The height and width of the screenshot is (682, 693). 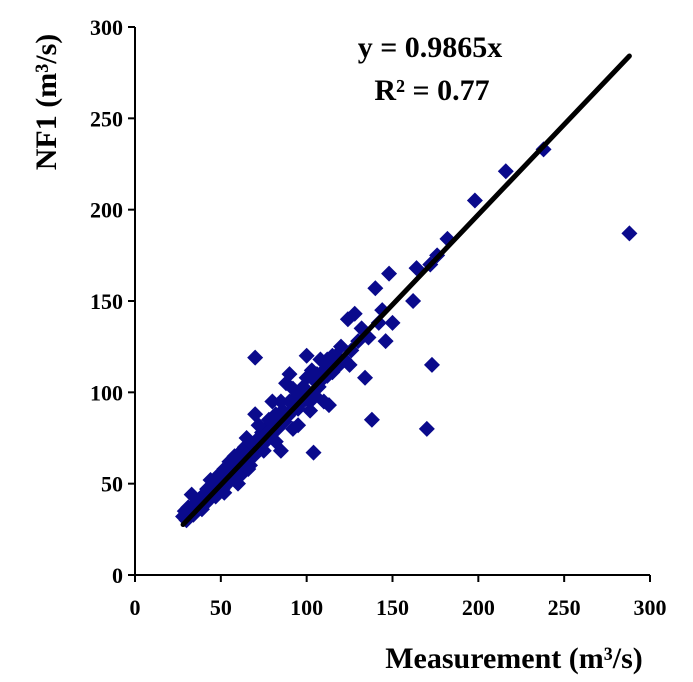 I want to click on x-tick-label: 100, so click(x=306, y=607).